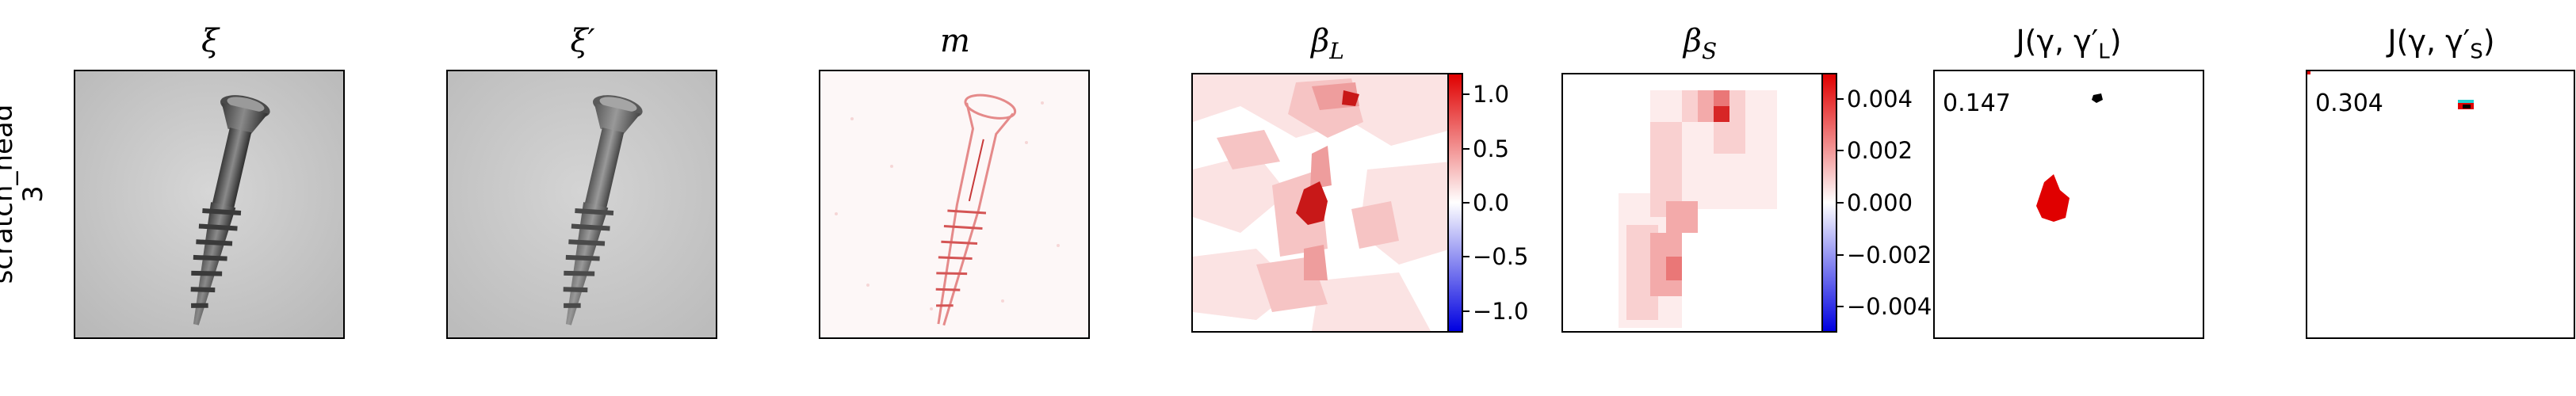 This screenshot has width=2576, height=396. I want to click on mask-J-L, so click(2069, 204).